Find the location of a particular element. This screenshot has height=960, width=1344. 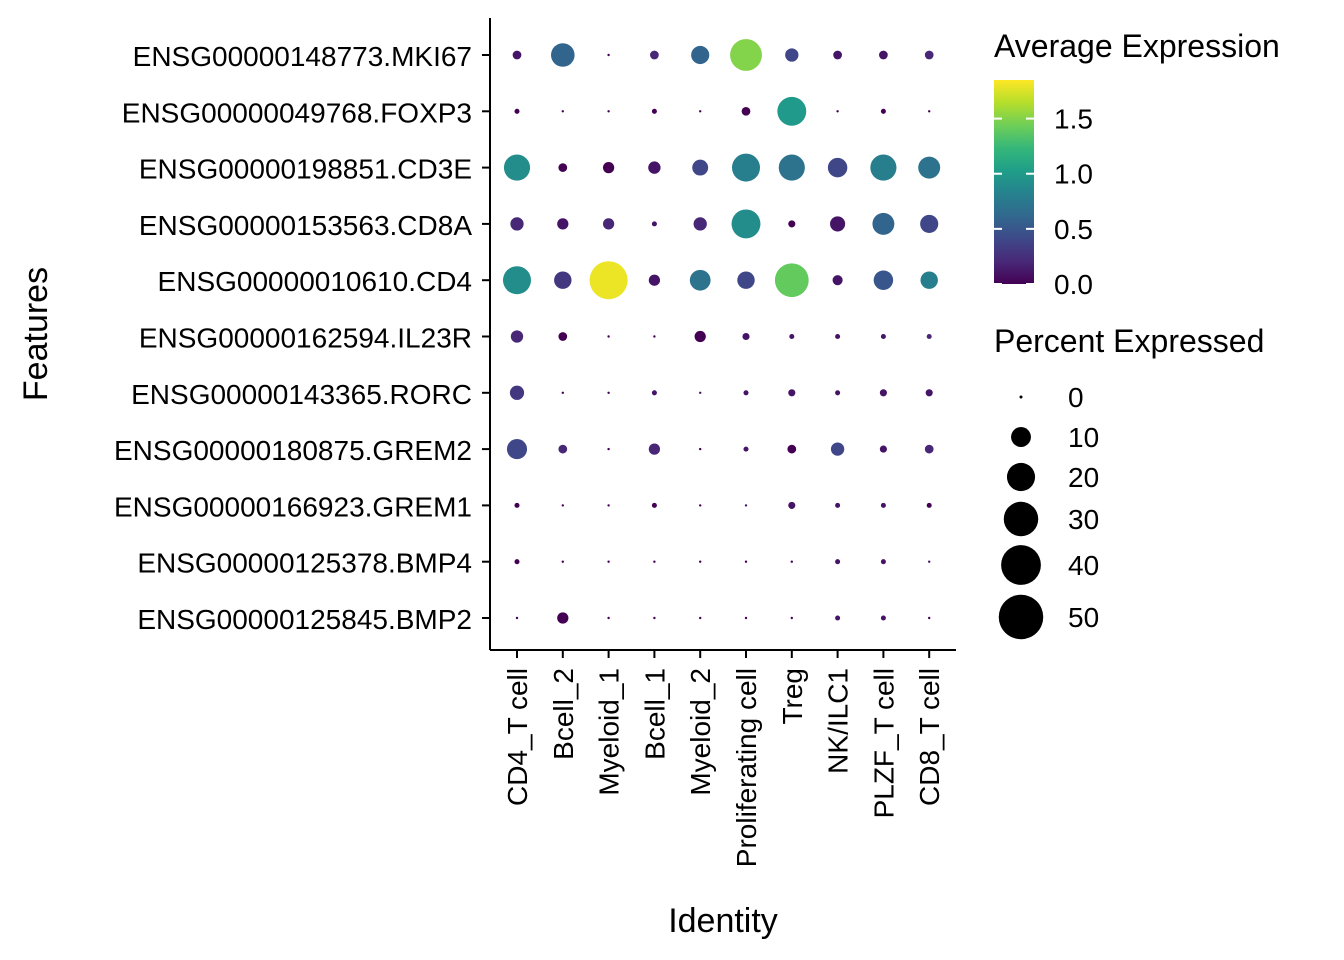

x-tick-label: PLZF_T cell is located at coordinates (883, 743).